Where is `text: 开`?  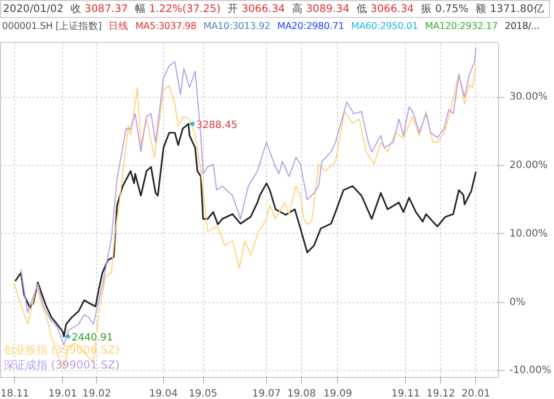 text: 开 is located at coordinates (233, 9).